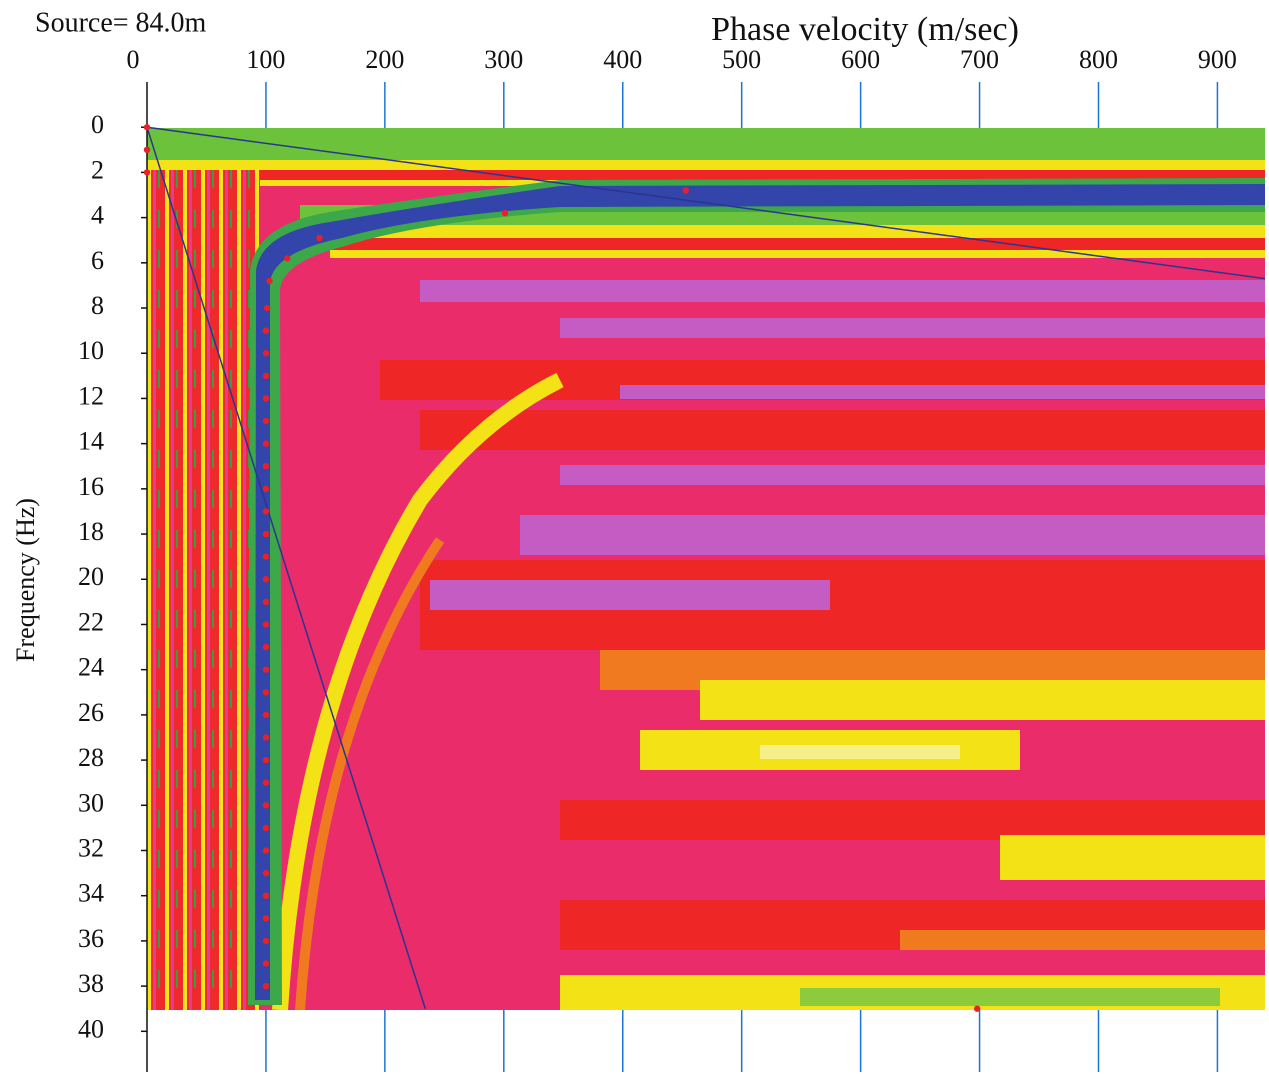 The image size is (1269, 1077). I want to click on y-tick-label: 16, so click(91, 486).